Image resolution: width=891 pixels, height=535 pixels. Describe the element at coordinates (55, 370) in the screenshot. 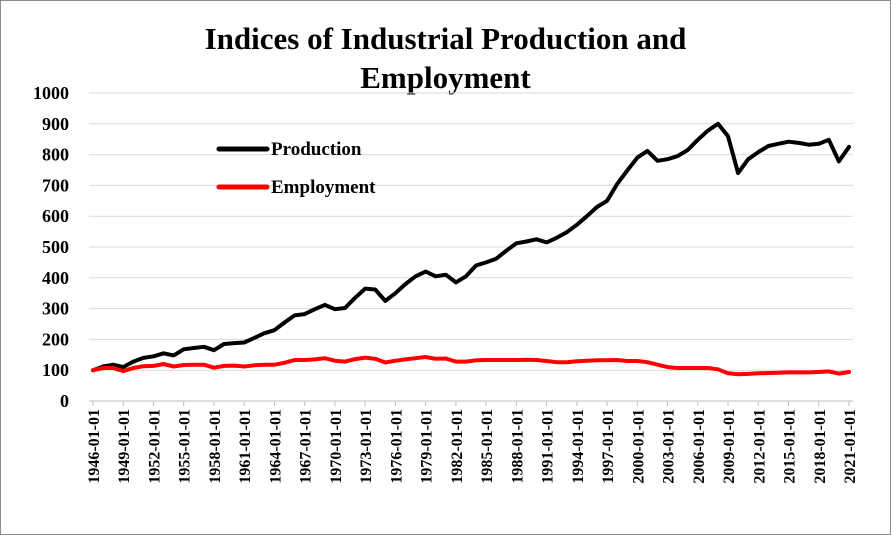

I see `y-tick-label: 100` at that location.